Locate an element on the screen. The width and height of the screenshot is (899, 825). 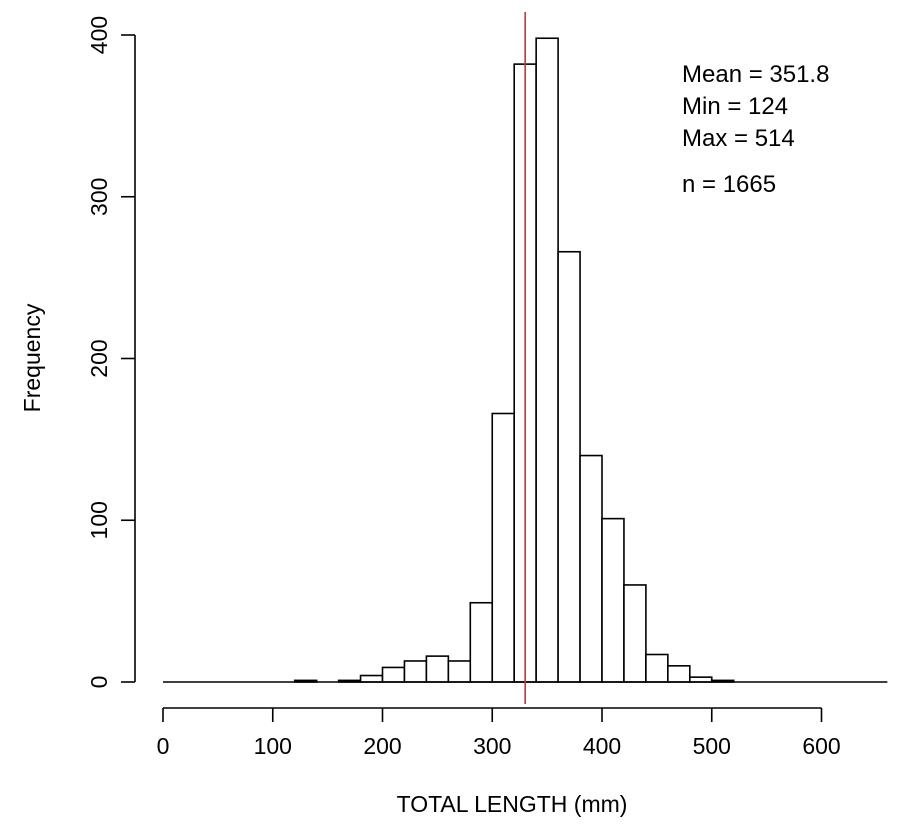
x-tick-label: 600 is located at coordinates (821, 746).